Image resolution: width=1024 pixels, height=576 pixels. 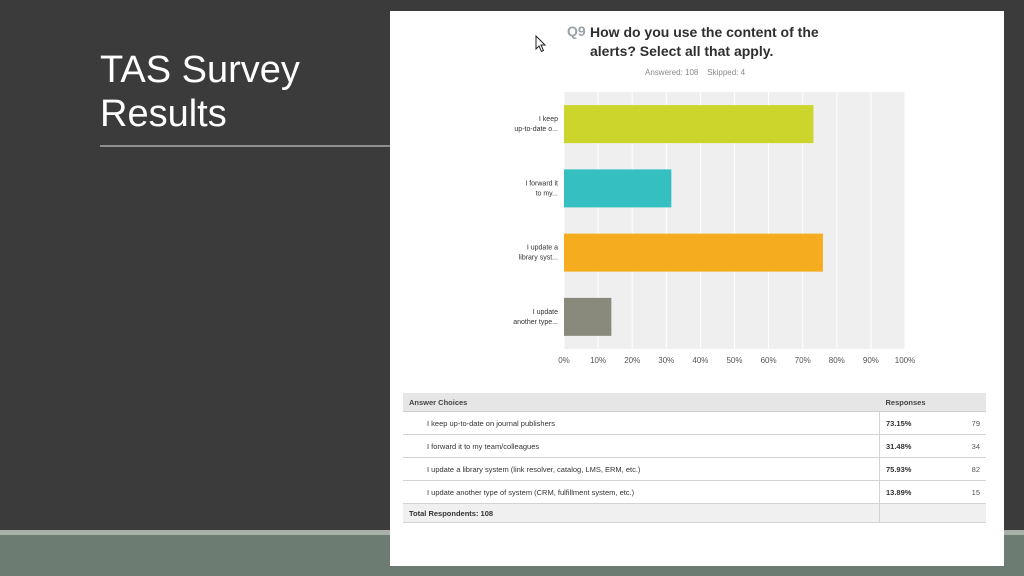 I want to click on header-answer-choices: Answer Choices, so click(x=641, y=402).